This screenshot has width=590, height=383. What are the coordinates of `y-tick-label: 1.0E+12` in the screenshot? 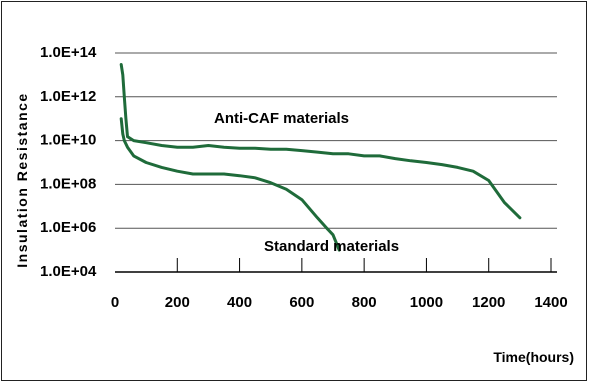 It's located at (68, 96).